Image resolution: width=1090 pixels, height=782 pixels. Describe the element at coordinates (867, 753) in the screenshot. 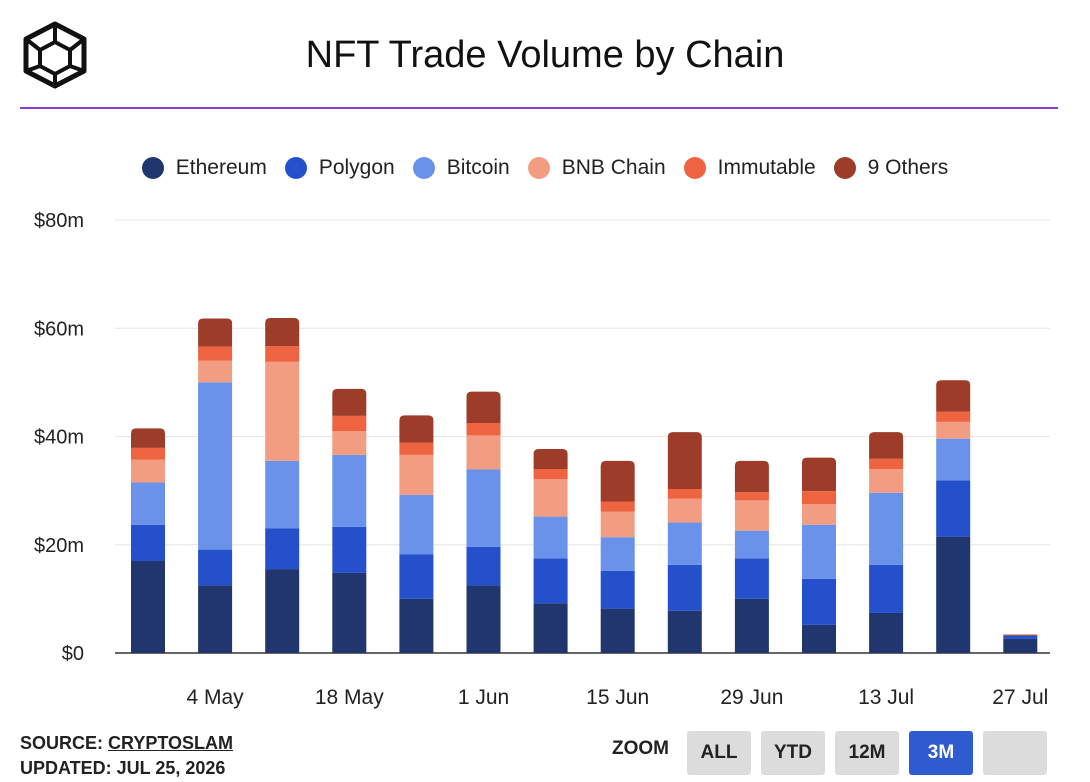

I see `zoom-button-12m: 12M` at that location.